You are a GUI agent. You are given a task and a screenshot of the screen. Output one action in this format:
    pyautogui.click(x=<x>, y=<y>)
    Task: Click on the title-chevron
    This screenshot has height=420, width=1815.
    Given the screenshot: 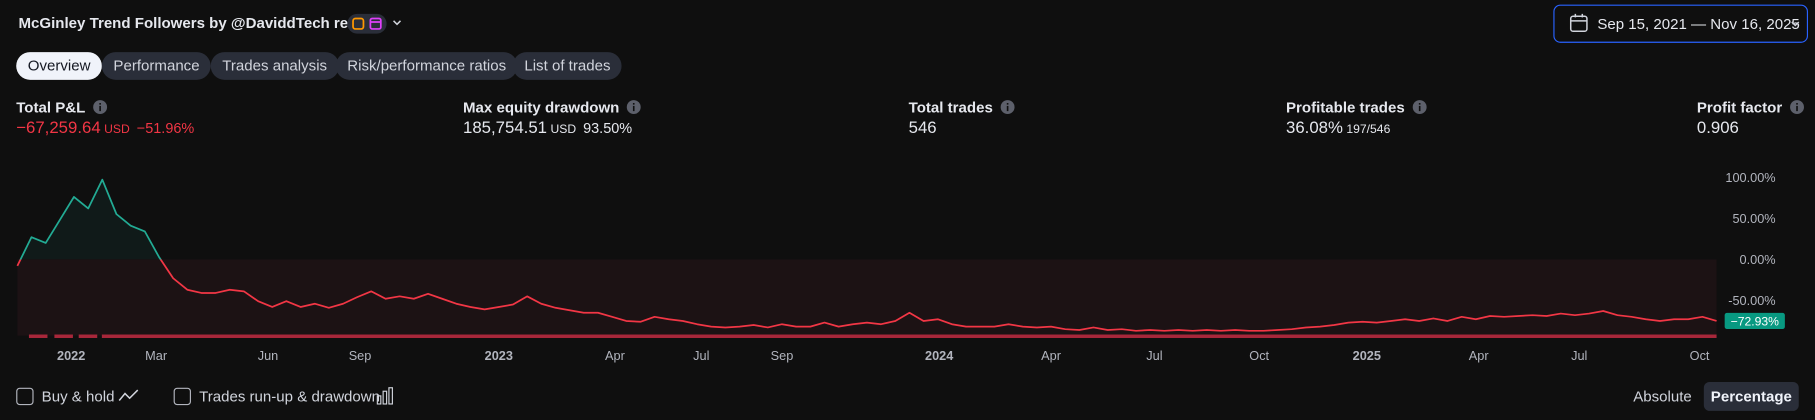 What is the action you would take?
    pyautogui.click(x=397, y=23)
    